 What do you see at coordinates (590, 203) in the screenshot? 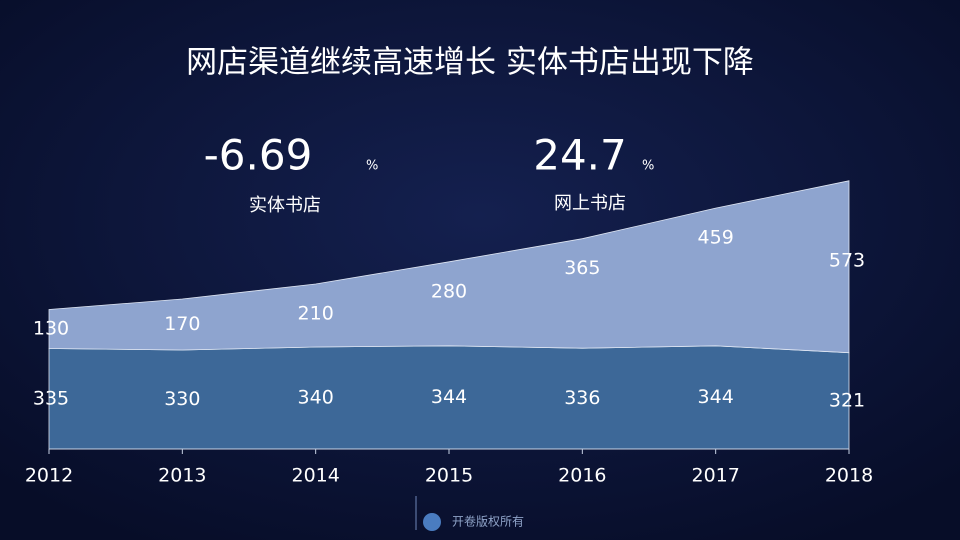
I see `annotation-label: 网上书店` at bounding box center [590, 203].